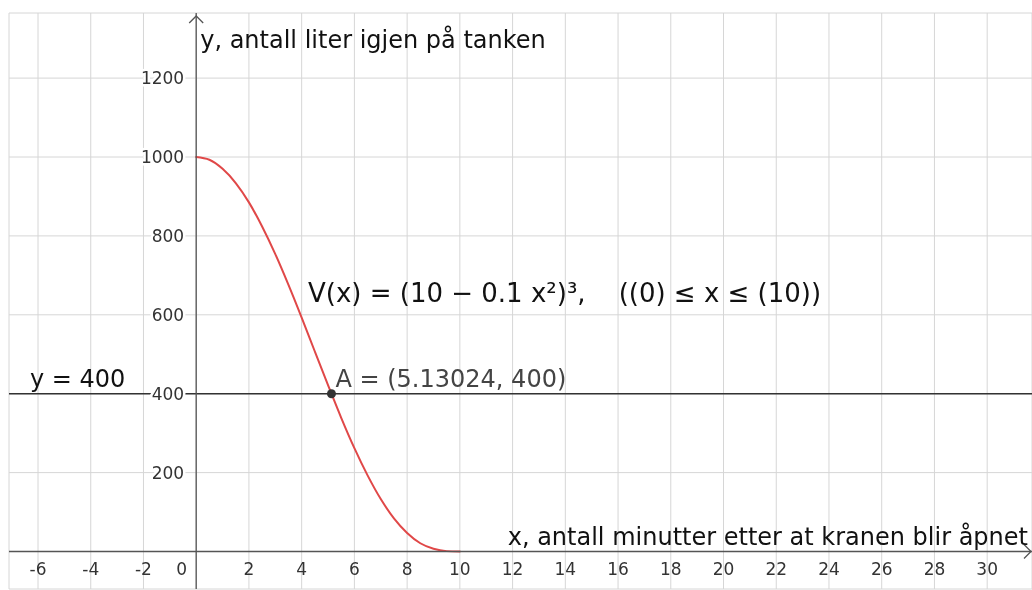  I want to click on x-tick-label: 4, so click(302, 569).